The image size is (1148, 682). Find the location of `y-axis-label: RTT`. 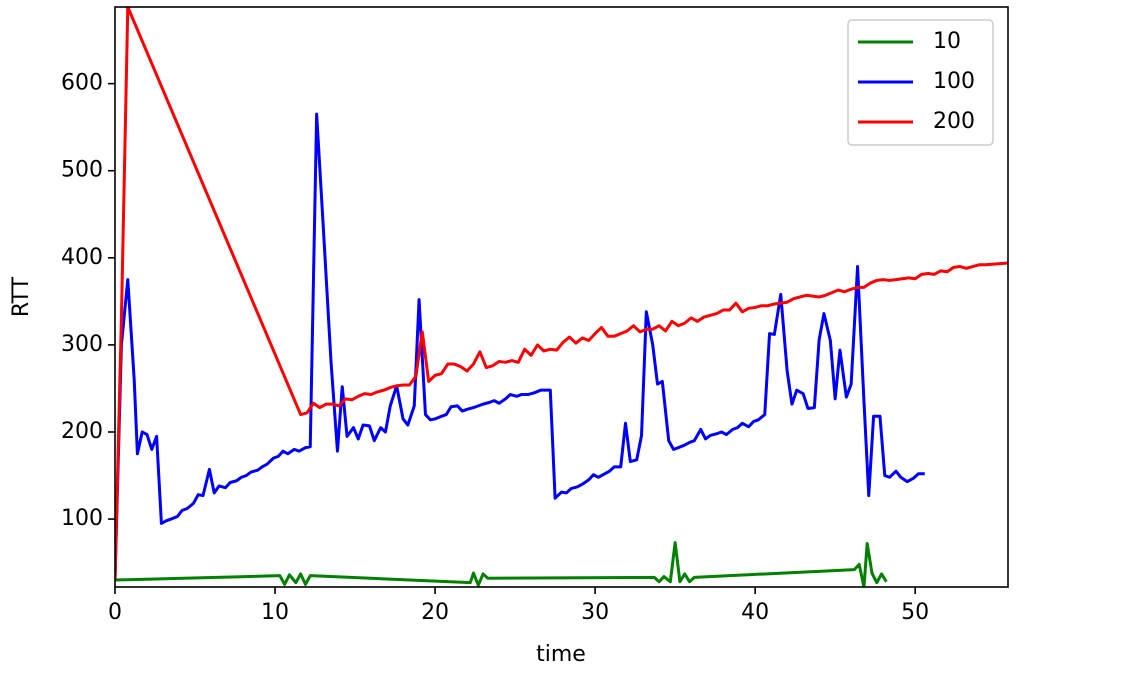

y-axis-label: RTT is located at coordinates (21, 296).